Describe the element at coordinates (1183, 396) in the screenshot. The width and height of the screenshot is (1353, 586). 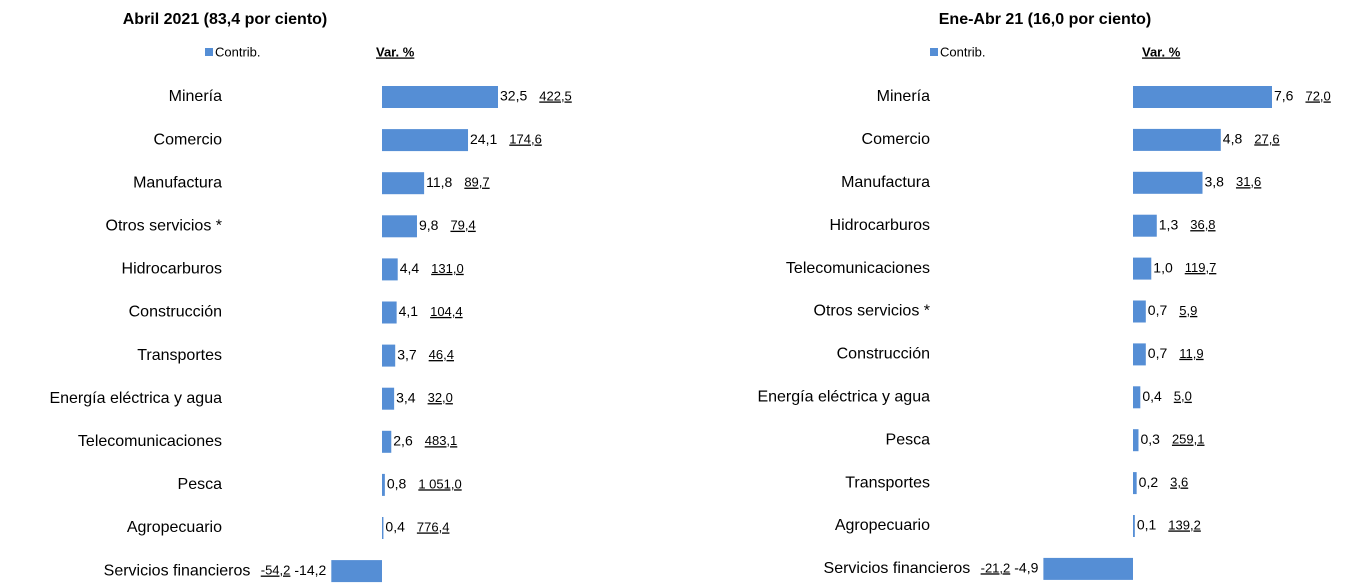
I see `var-label: 5,0` at that location.